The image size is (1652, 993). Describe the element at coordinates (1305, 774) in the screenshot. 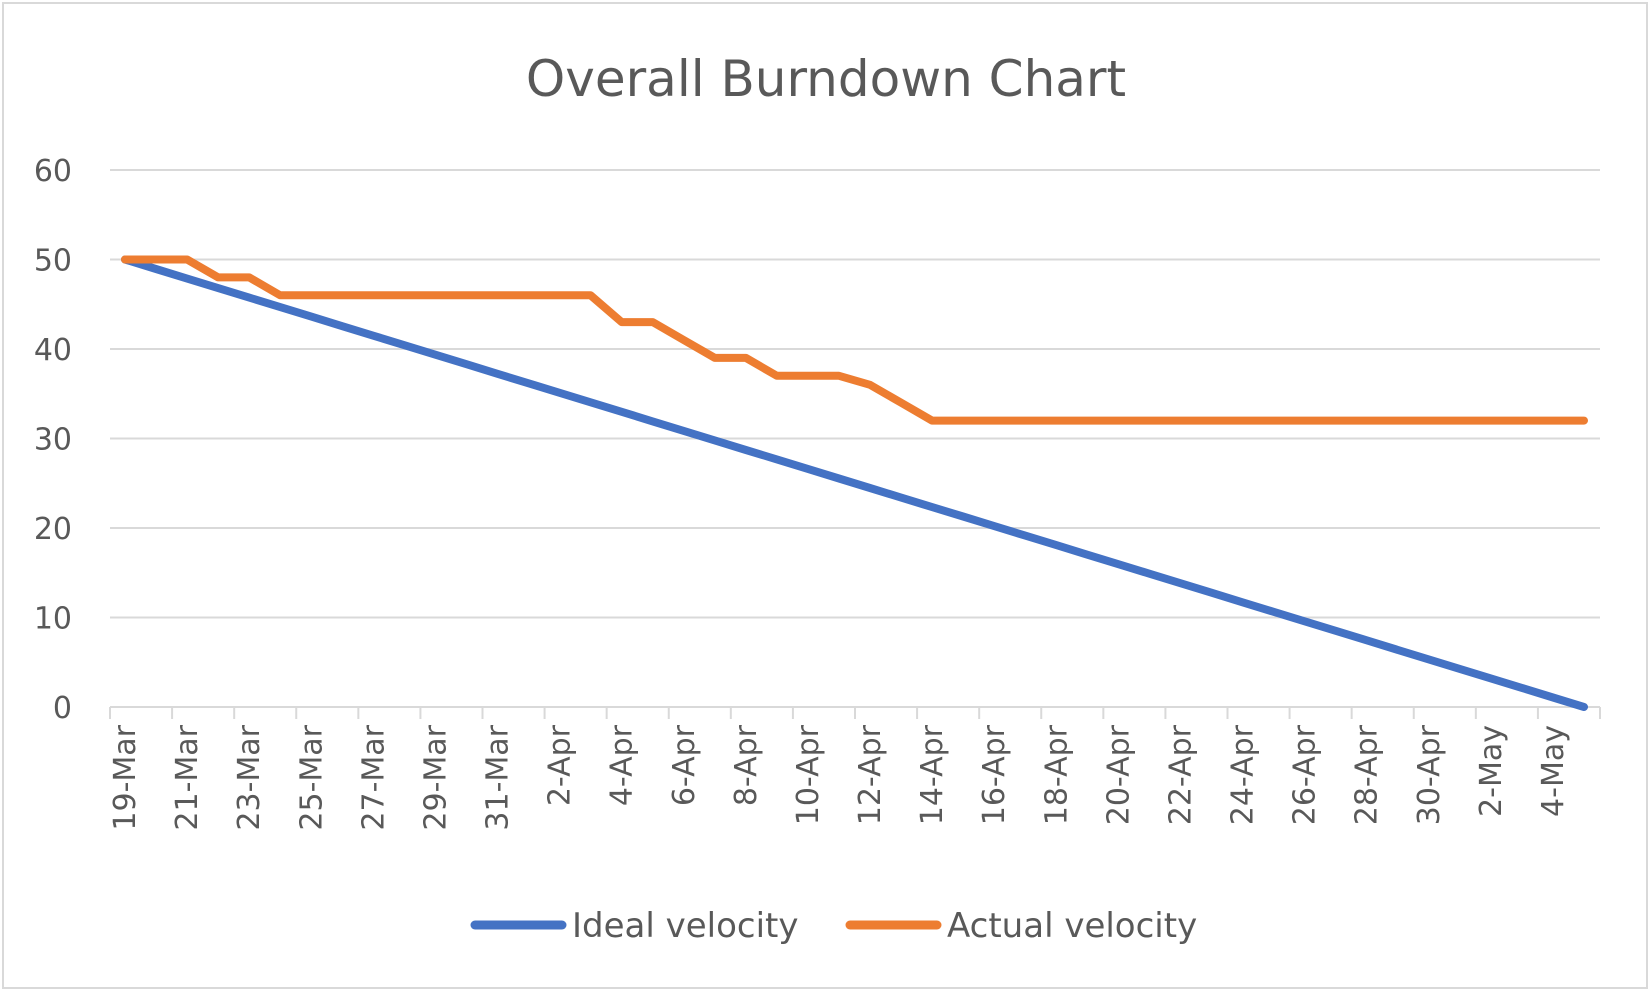

I see `x-tick-label: 26-Apr` at that location.